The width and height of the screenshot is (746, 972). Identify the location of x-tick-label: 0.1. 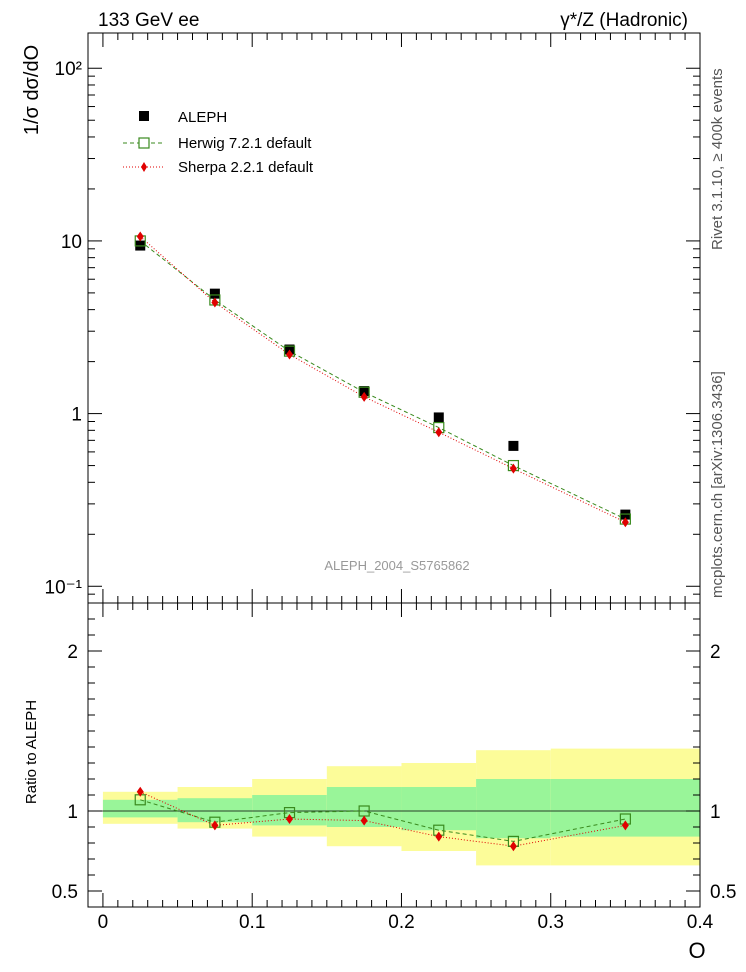
(252, 922).